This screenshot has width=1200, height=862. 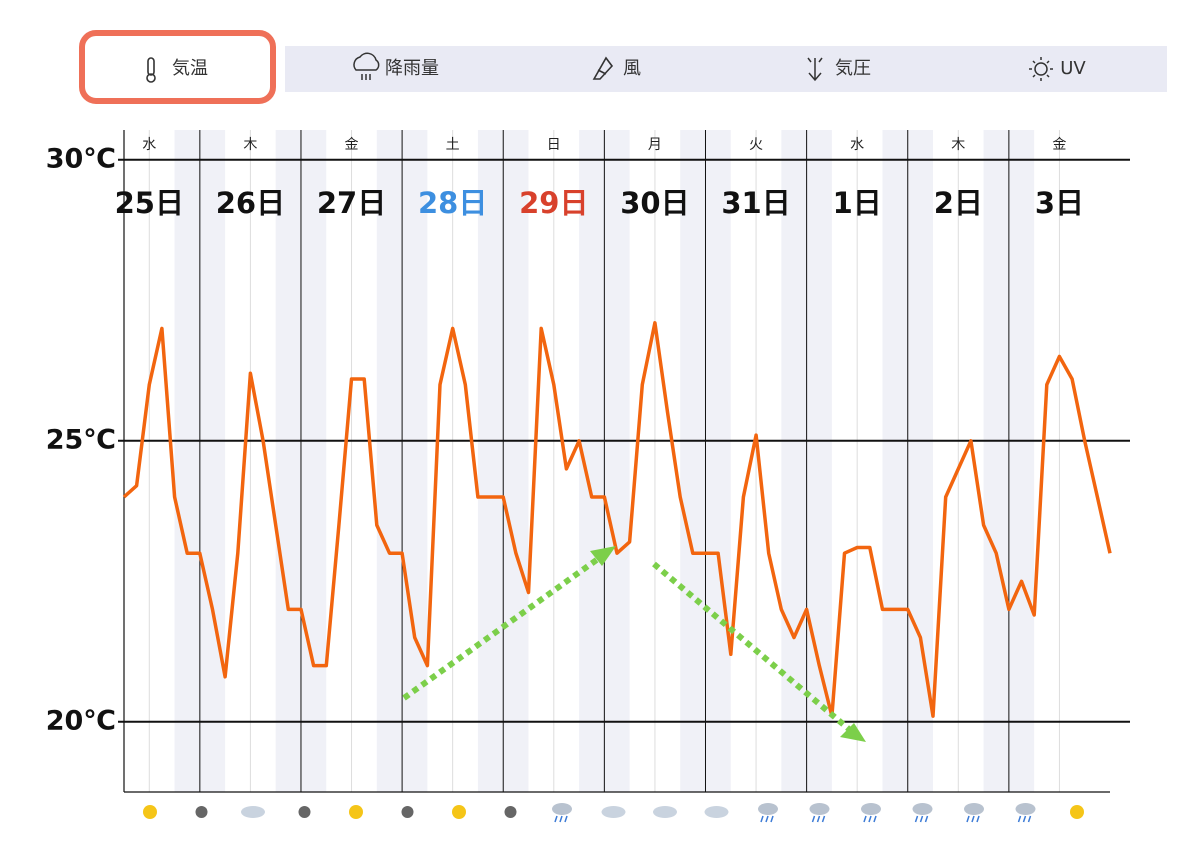 I want to click on y-tick-label: 30℃, so click(x=81, y=158).